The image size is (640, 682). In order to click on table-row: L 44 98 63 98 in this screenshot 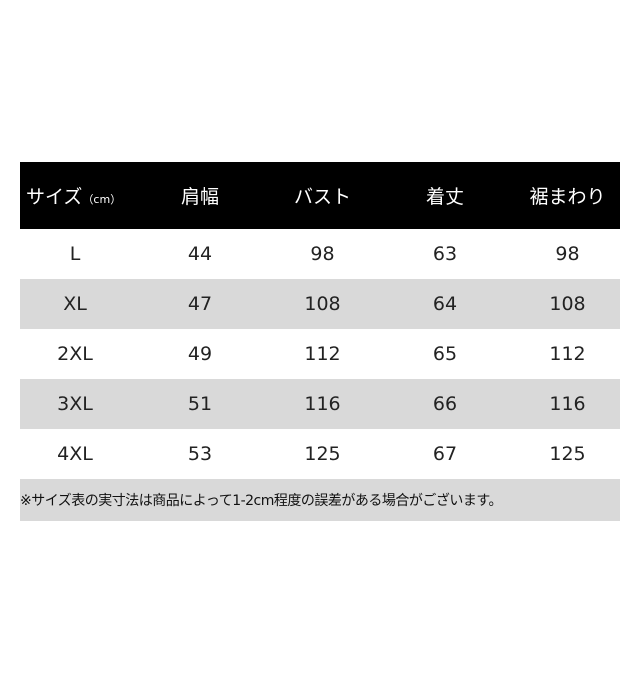, I will do `click(320, 254)`.